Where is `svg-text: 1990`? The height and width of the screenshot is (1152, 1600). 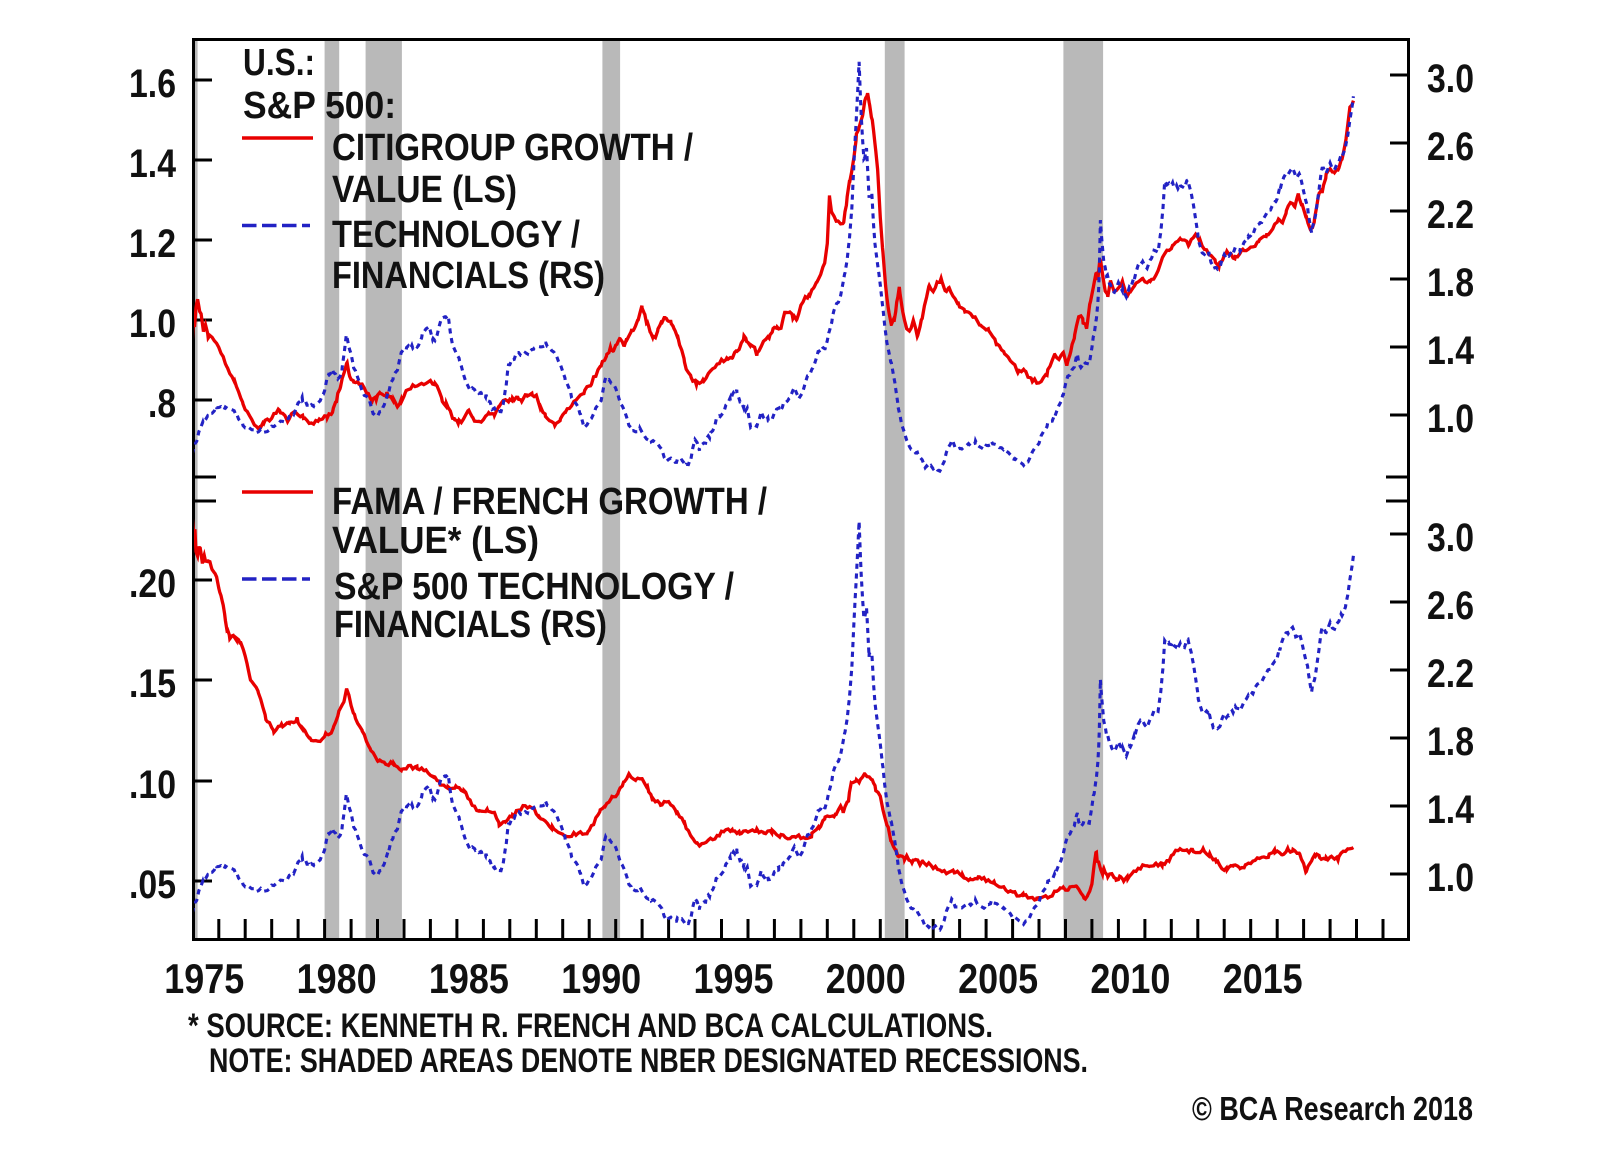
svg-text: 1990 is located at coordinates (601, 978).